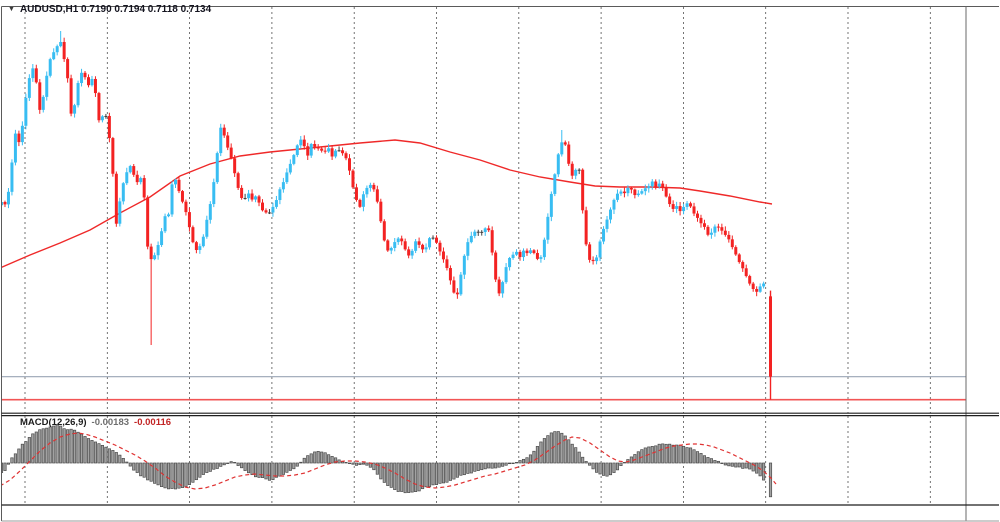  I want to click on symbol-quote-line: ▼ AUDUSD,H1 0.7190 0.7194 0.7118 0.7134, so click(109, 9).